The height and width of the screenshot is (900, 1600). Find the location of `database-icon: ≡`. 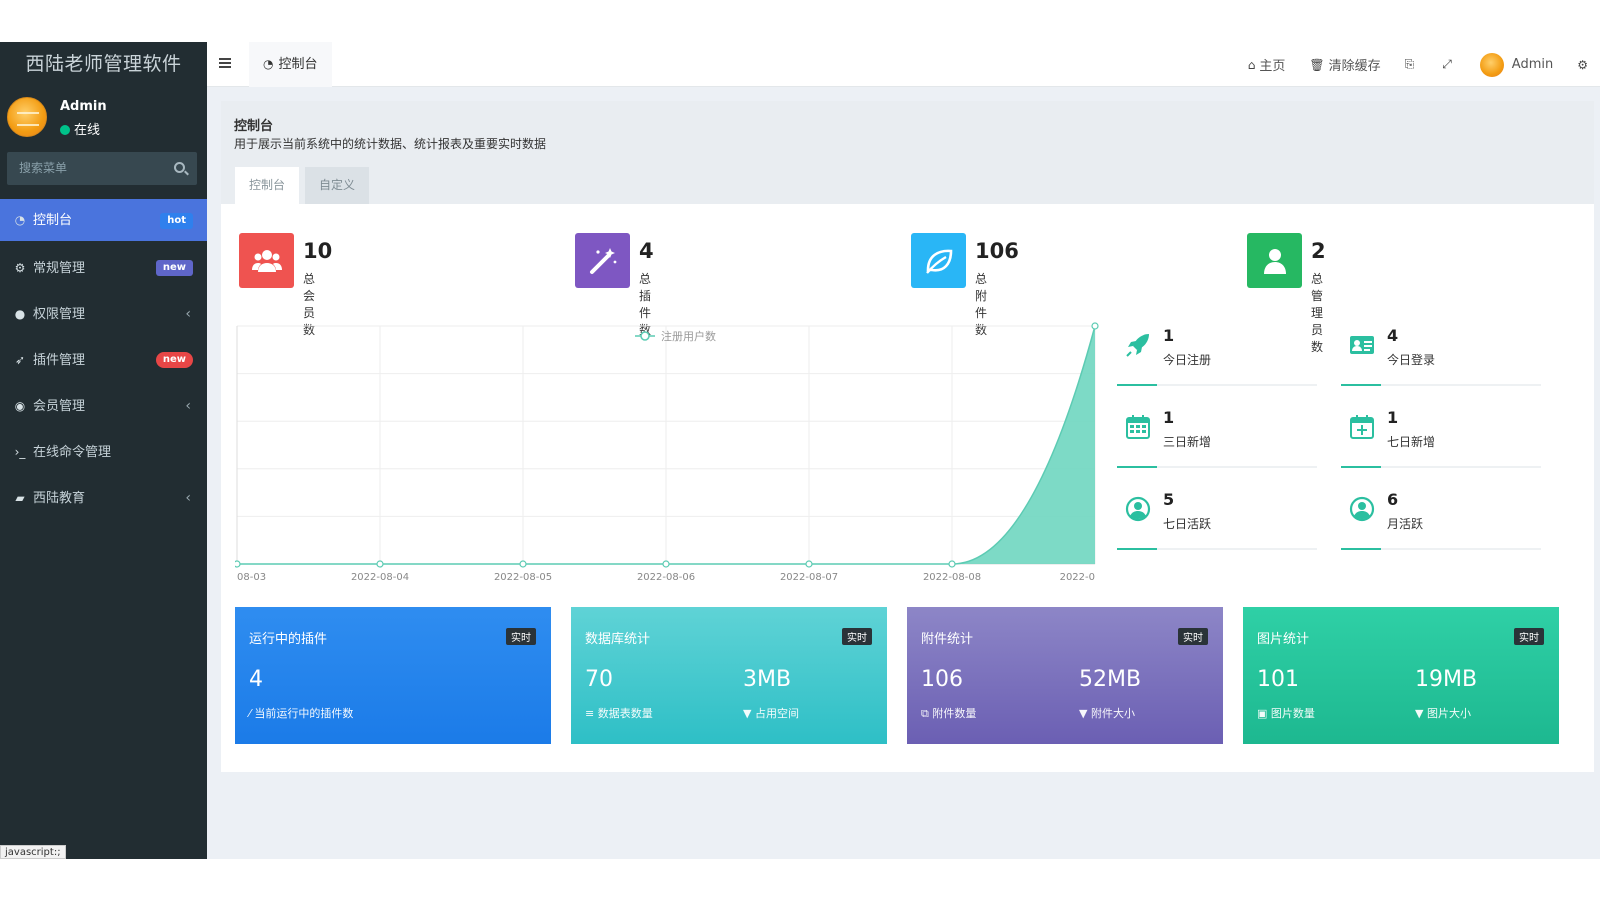

database-icon: ≡ is located at coordinates (591, 713).